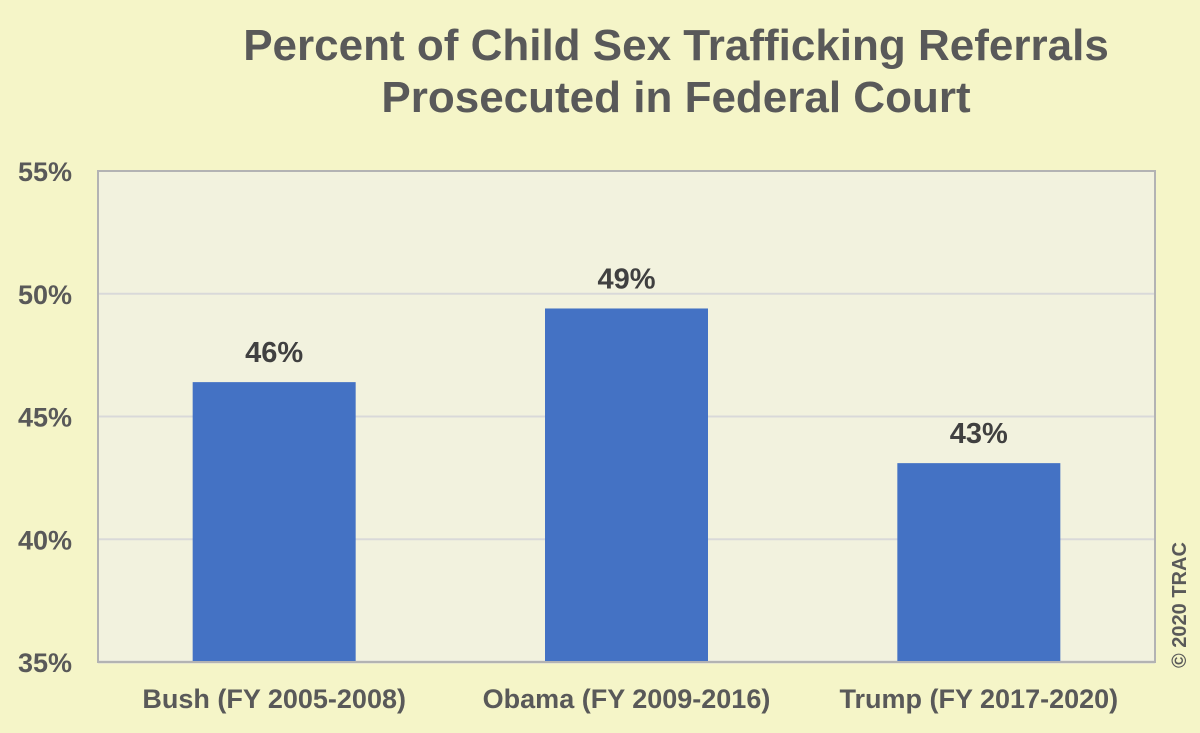 The image size is (1200, 733). I want to click on y-axis-ticks: 35% 40% 45% 50% 55%, so click(45, 417).